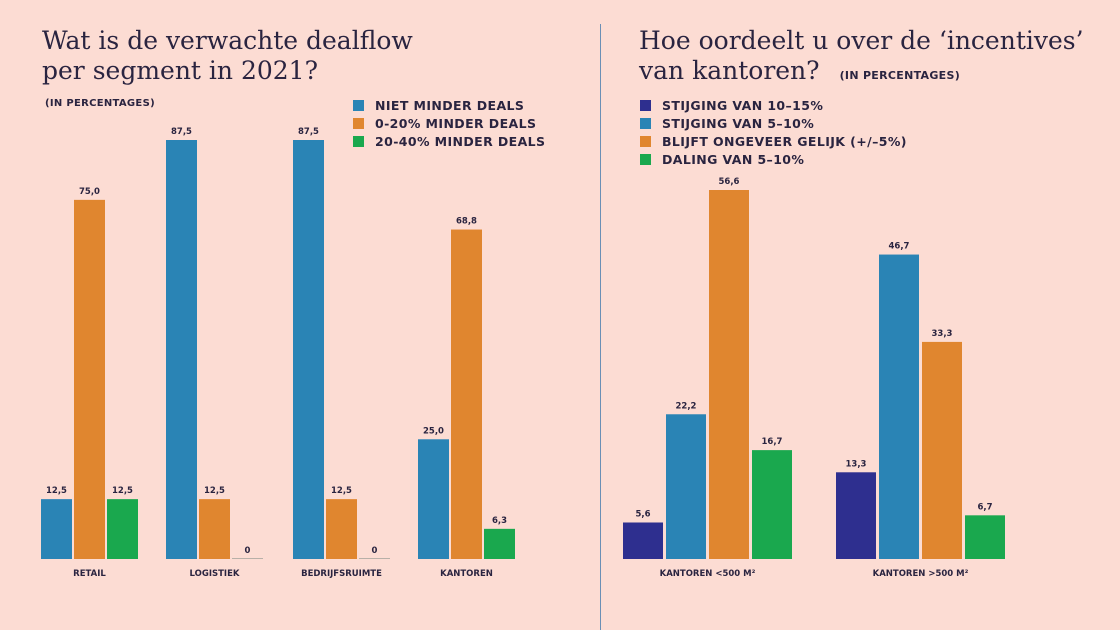 The image size is (1120, 630). I want to click on right-title-line2: van kantoren?, so click(729, 70).